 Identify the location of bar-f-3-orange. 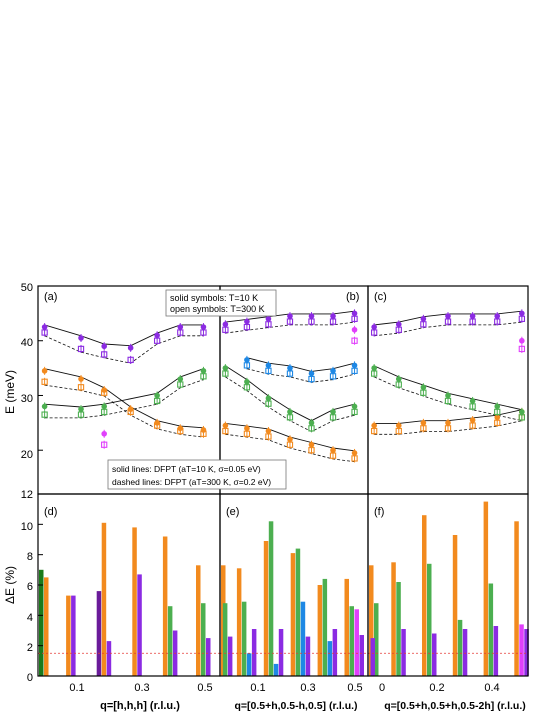
(455, 605).